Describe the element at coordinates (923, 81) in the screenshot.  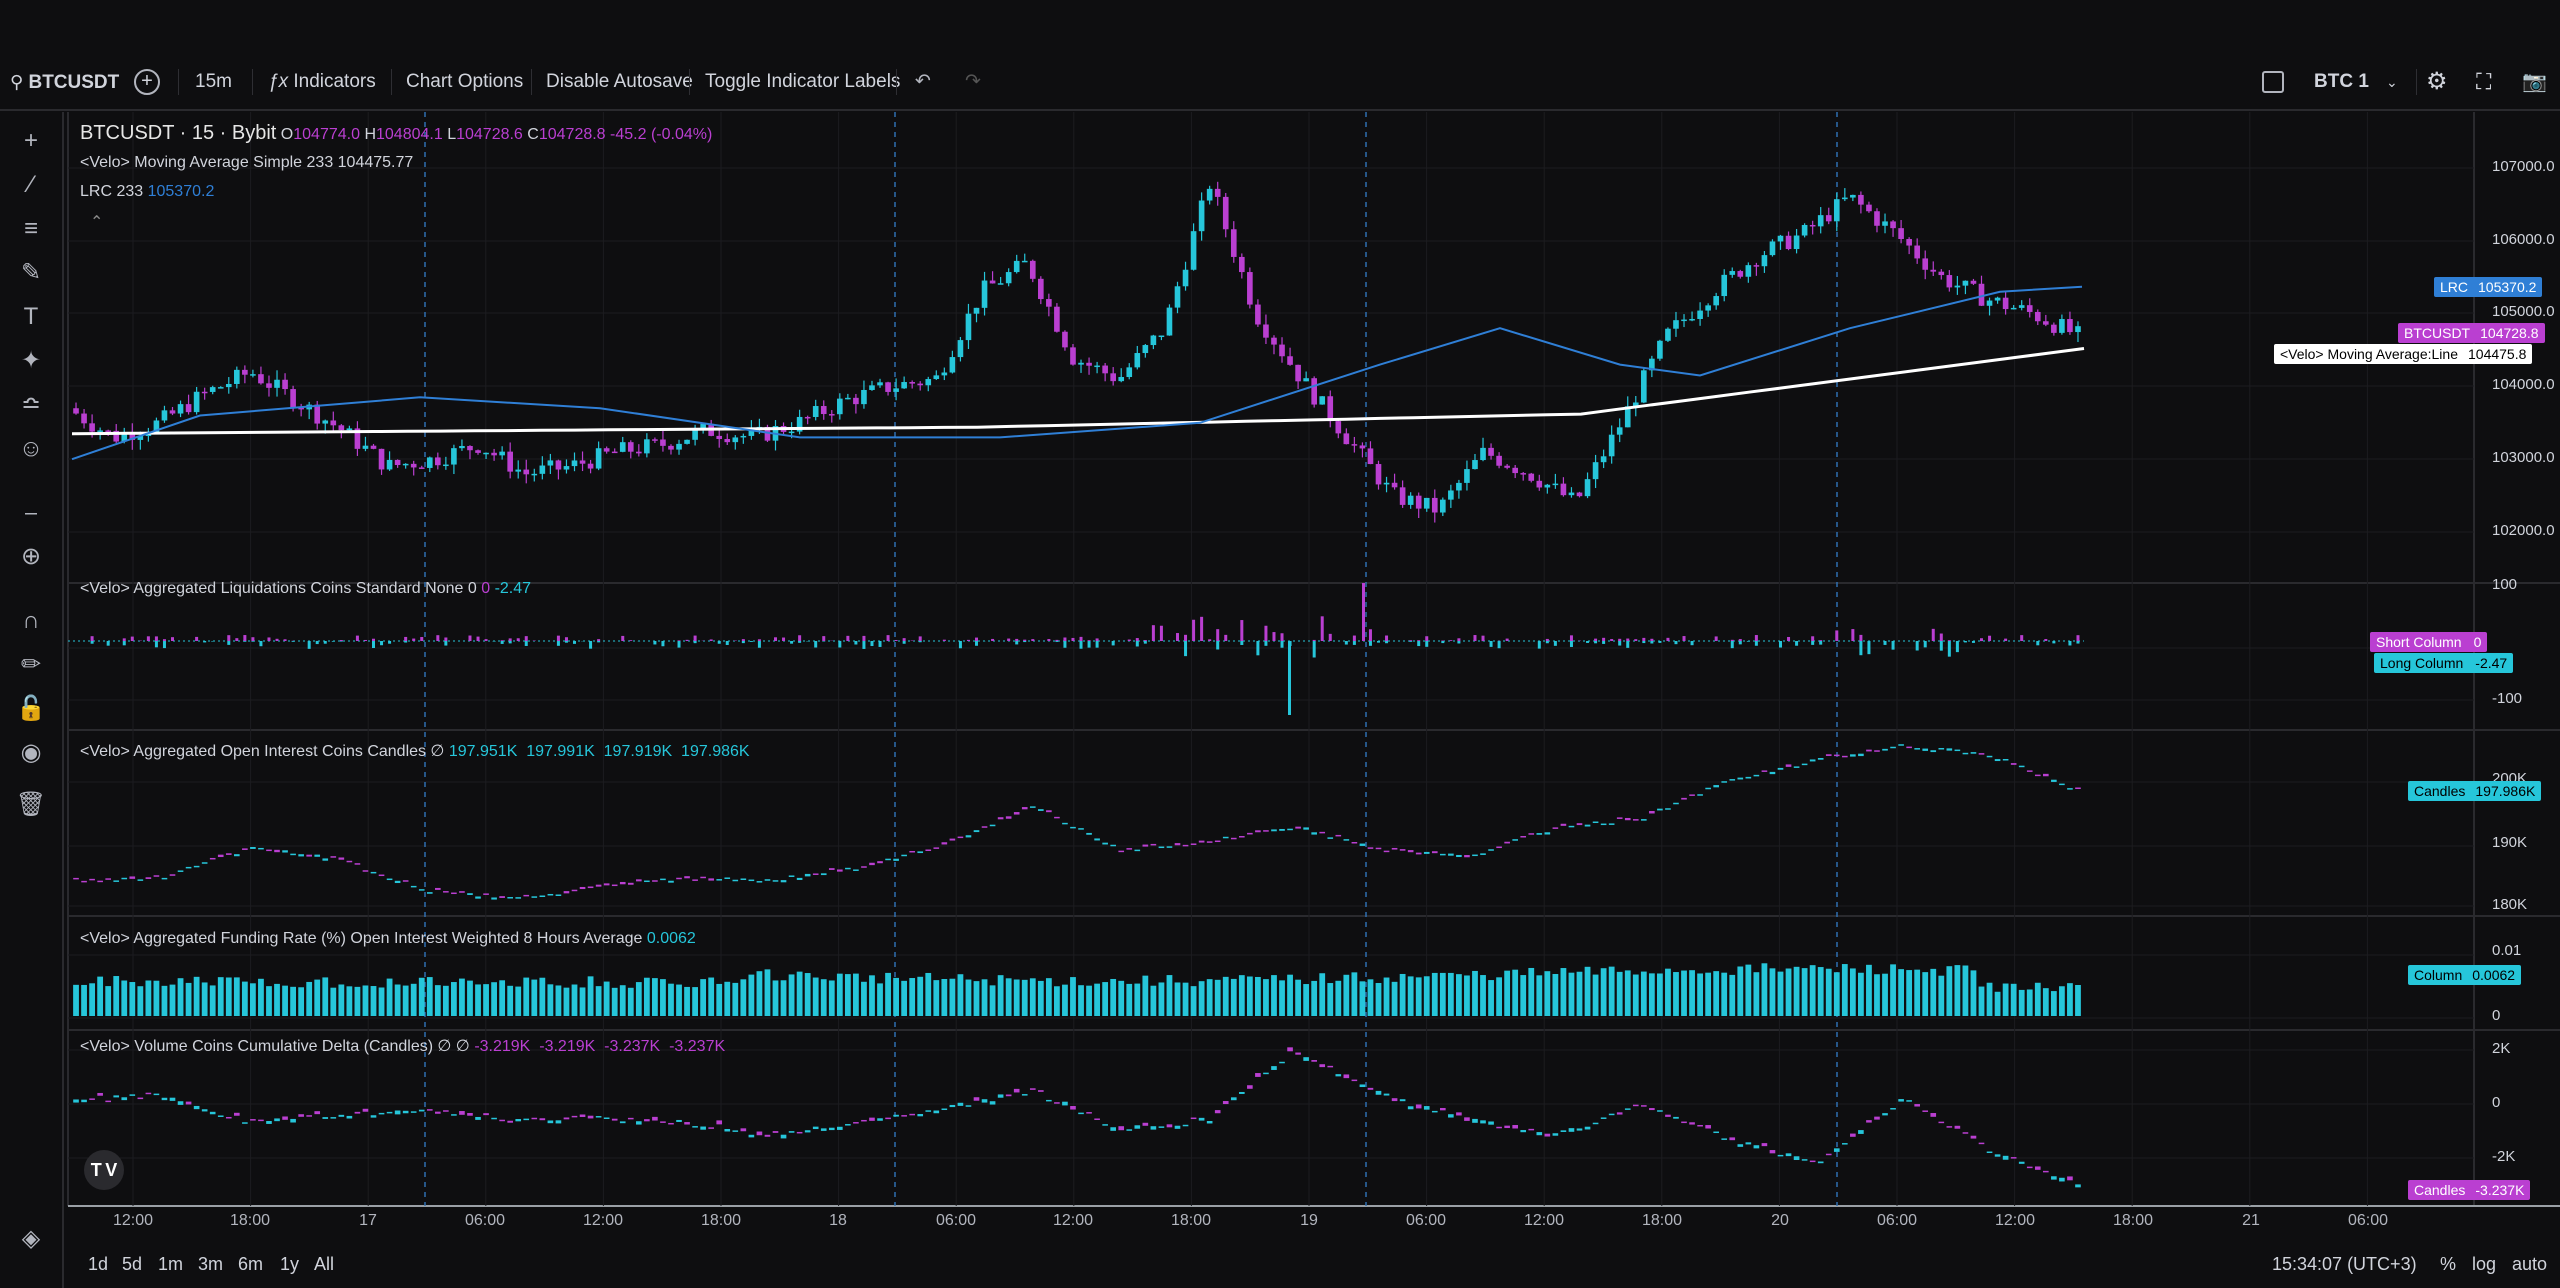
I see `undo-icon: ↶` at that location.